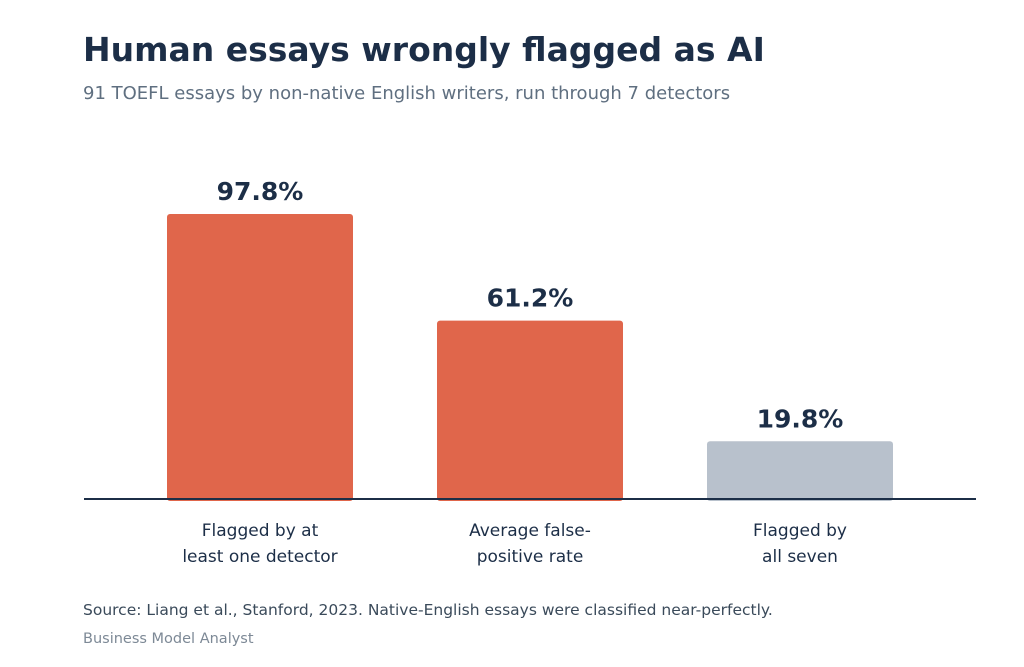 The width and height of the screenshot is (1024, 667). Describe the element at coordinates (168, 639) in the screenshot. I see `brand-credit: Business Model Analyst` at that location.